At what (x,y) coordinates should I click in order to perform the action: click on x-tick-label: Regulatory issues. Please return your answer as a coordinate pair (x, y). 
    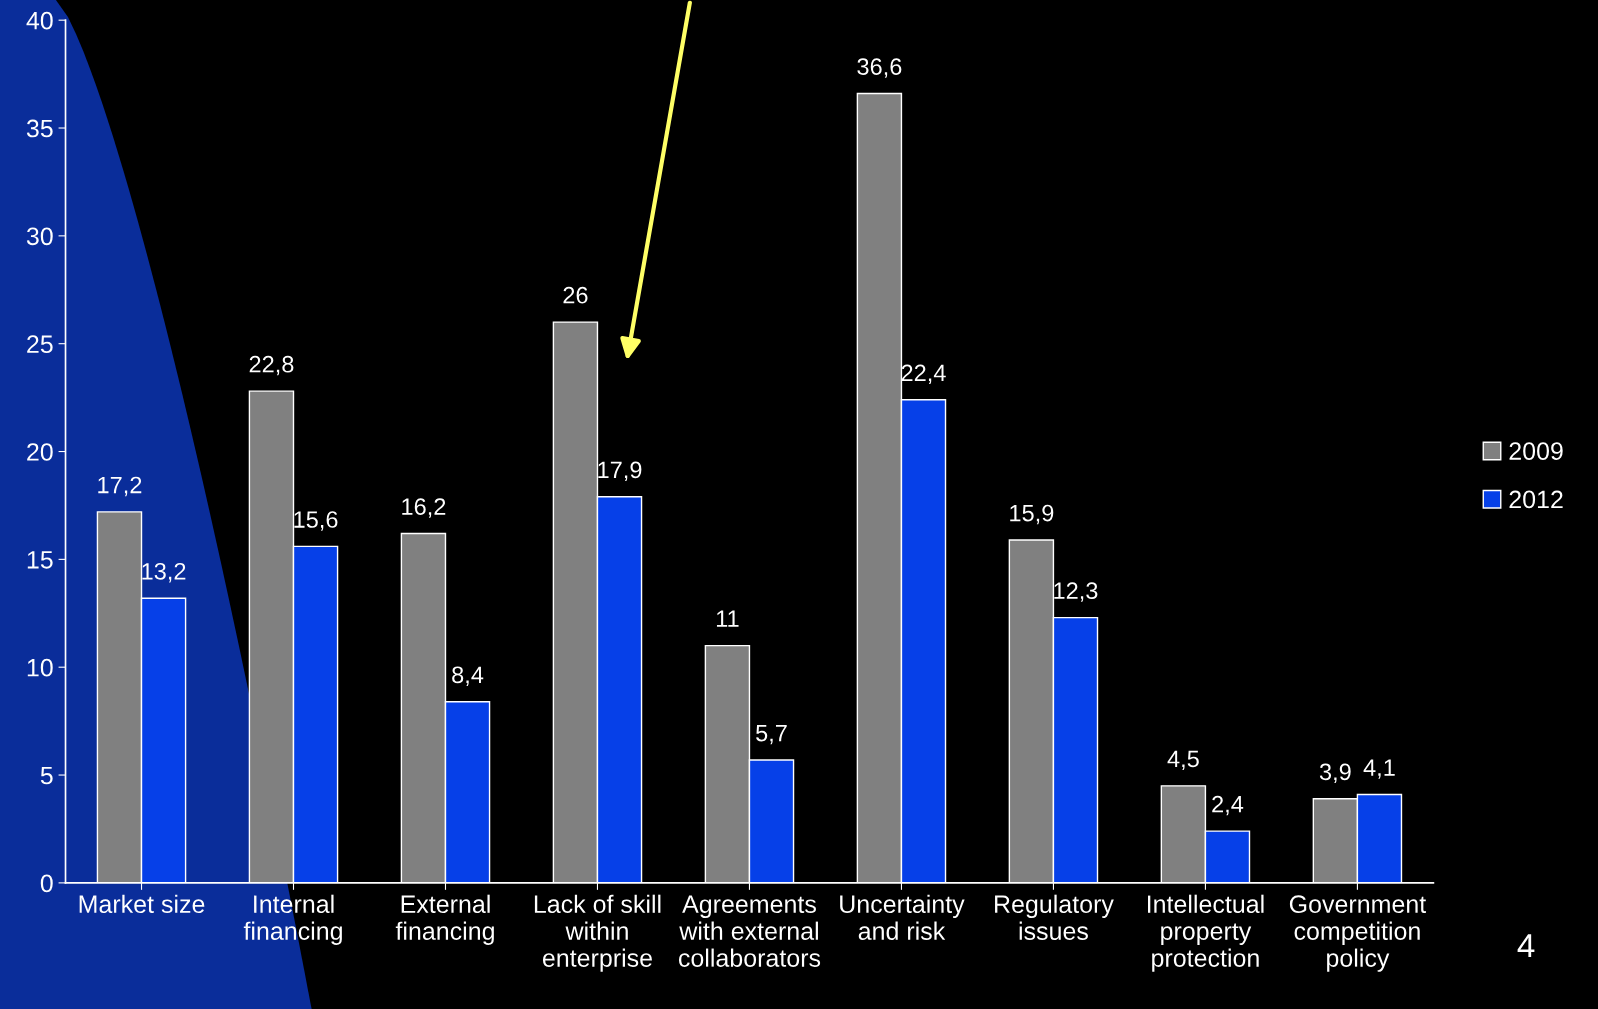
    Looking at the image, I should click on (1054, 917).